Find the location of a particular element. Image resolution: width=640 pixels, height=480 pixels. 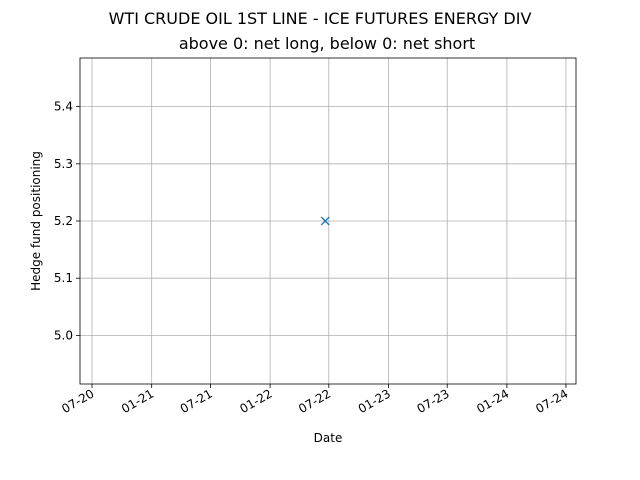

y-tick-label: 5.4 is located at coordinates (63, 107).